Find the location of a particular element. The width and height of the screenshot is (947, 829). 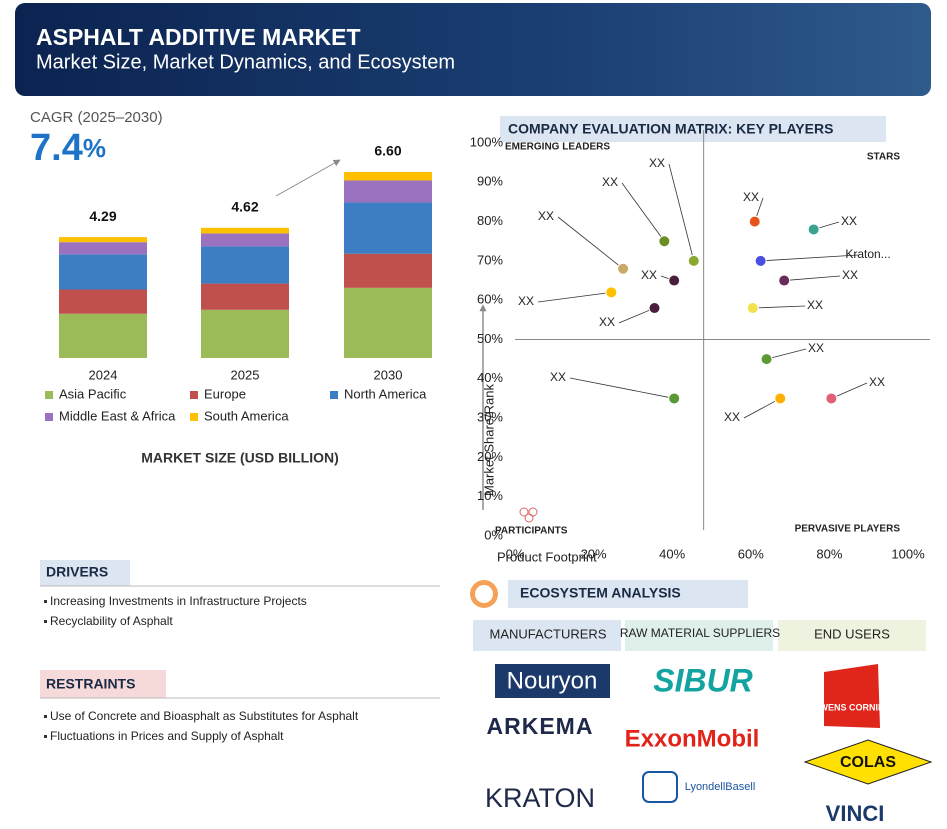

matrix-title: COMPANY EVALUATION MATRIX: KEY PLAYERS is located at coordinates (670, 129).